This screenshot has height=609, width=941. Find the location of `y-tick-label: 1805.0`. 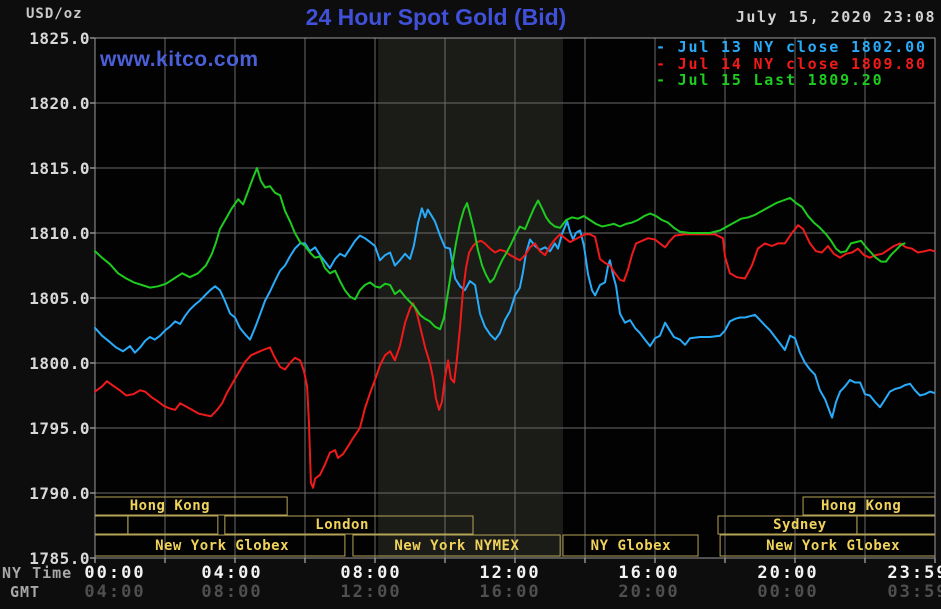

y-tick-label: 1805.0 is located at coordinates (59, 298).